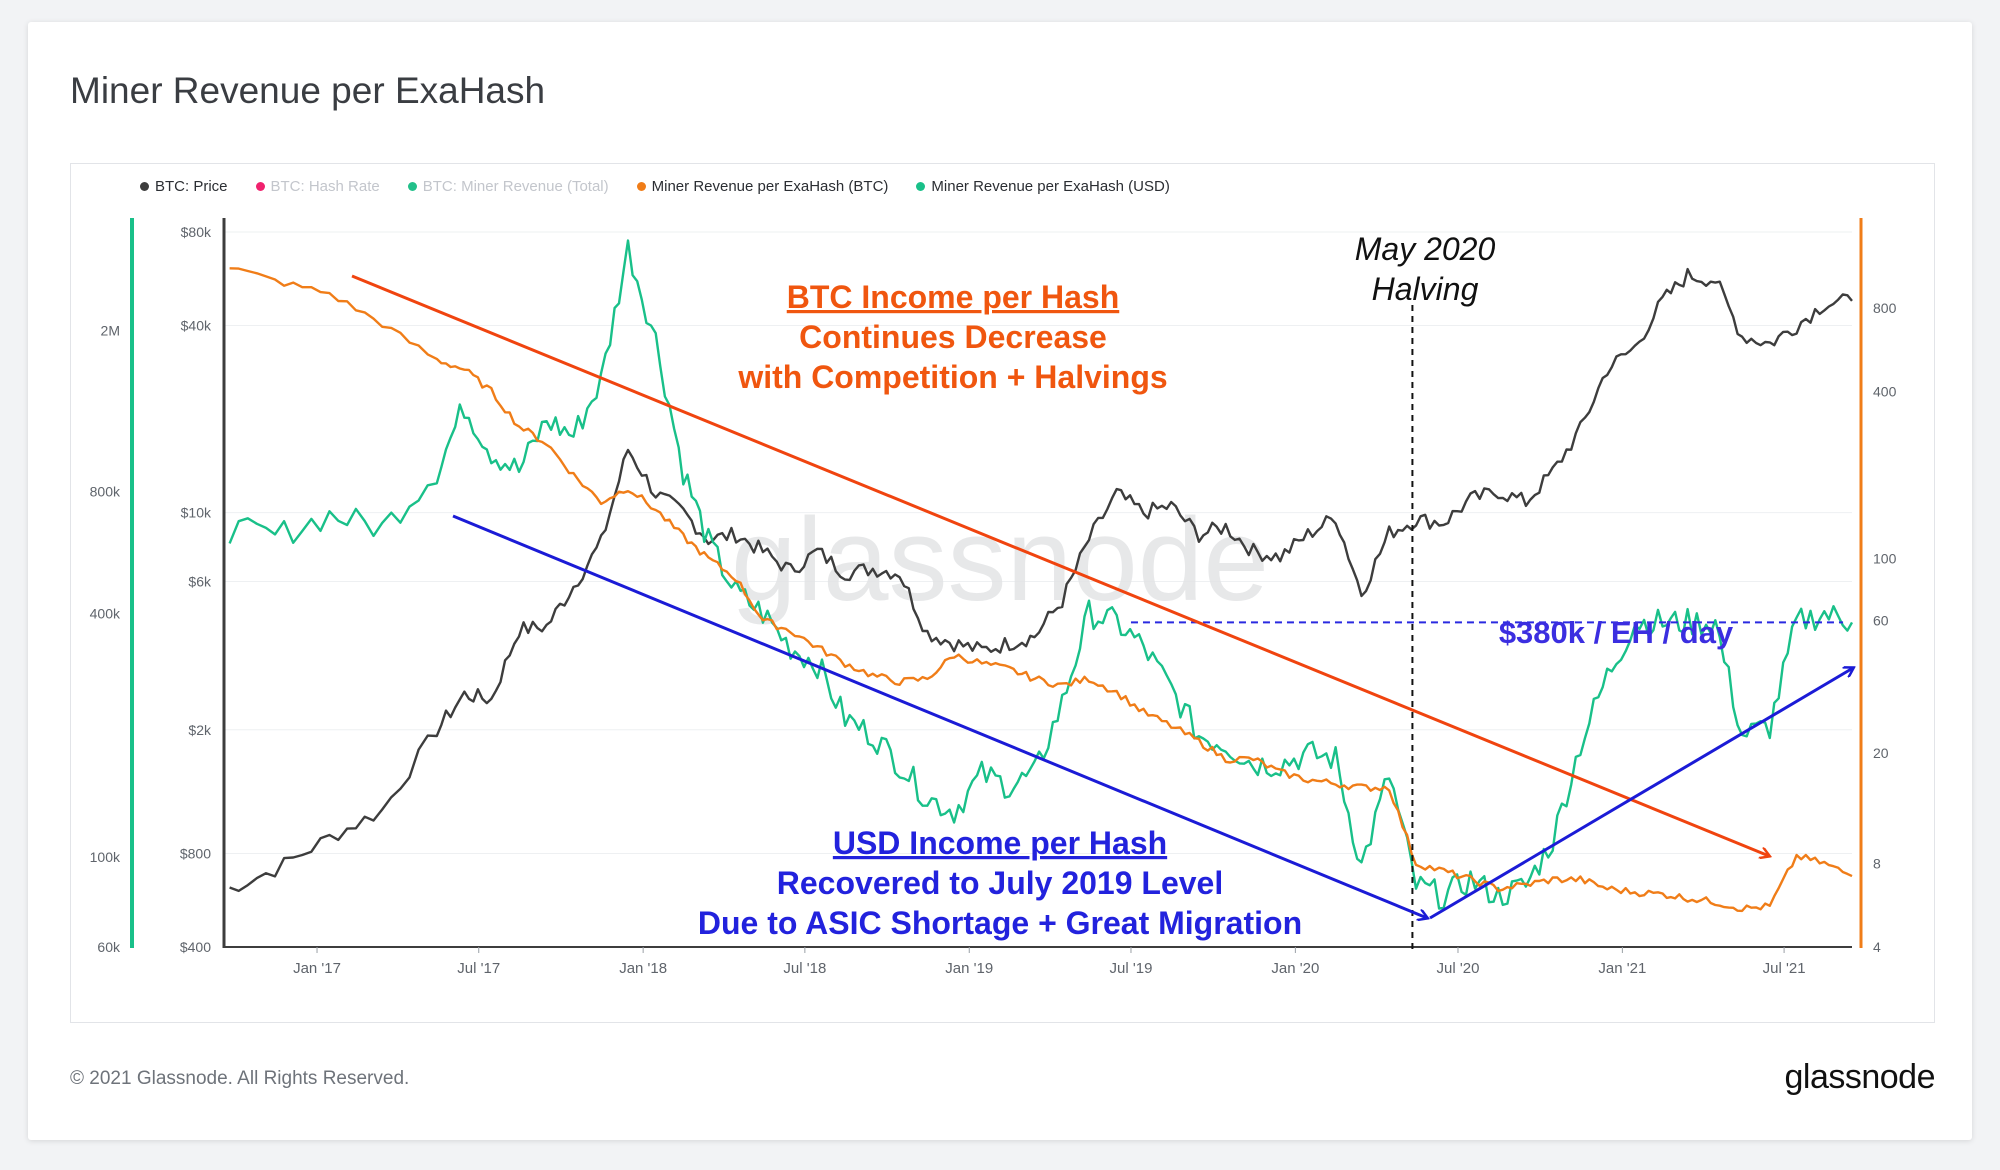 The image size is (2000, 1170). What do you see at coordinates (1885, 391) in the screenshot?
I see `y-tick-label-btc: 400` at bounding box center [1885, 391].